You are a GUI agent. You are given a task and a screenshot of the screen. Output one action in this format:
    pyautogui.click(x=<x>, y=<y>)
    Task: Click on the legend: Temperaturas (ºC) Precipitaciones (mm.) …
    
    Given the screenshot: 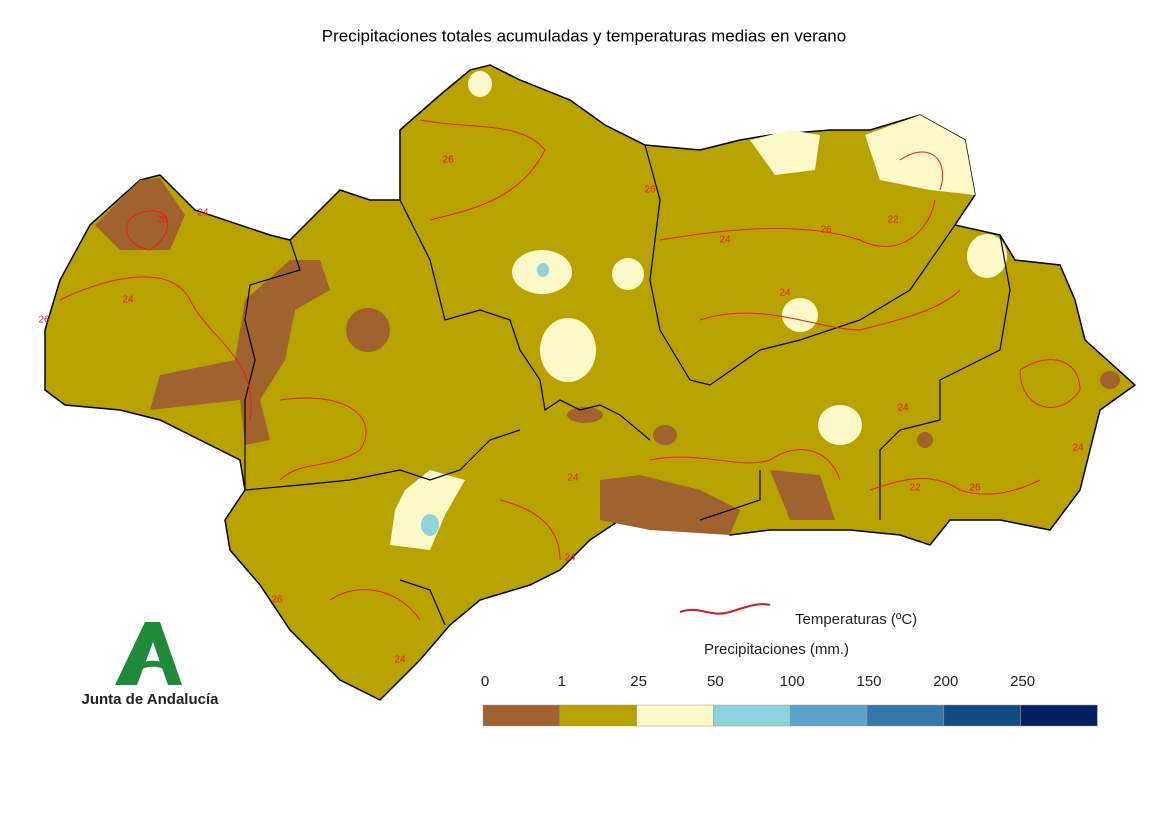 What is the action you would take?
    pyautogui.click(x=789, y=665)
    